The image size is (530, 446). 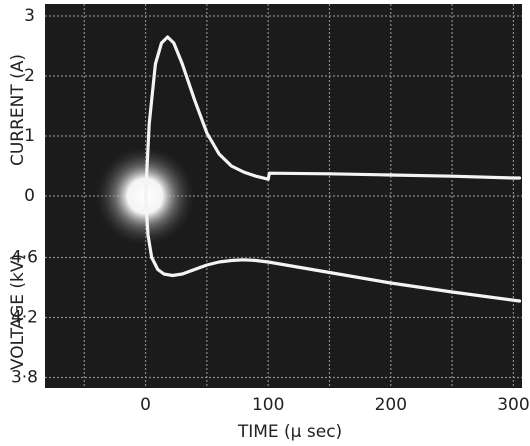 What do you see at coordinates (18, 110) in the screenshot?
I see `y-axis-label: CURRENT (A)` at bounding box center [18, 110].